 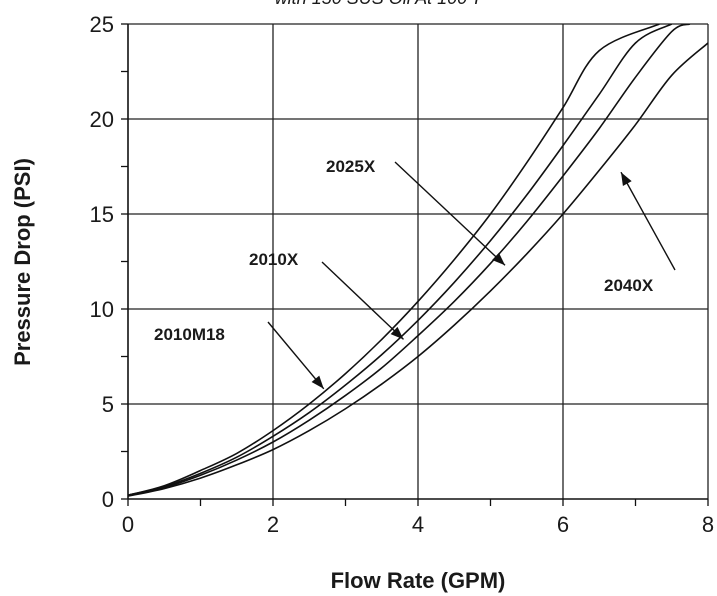 I want to click on y-tick-label-1: 5, so click(x=108, y=404).